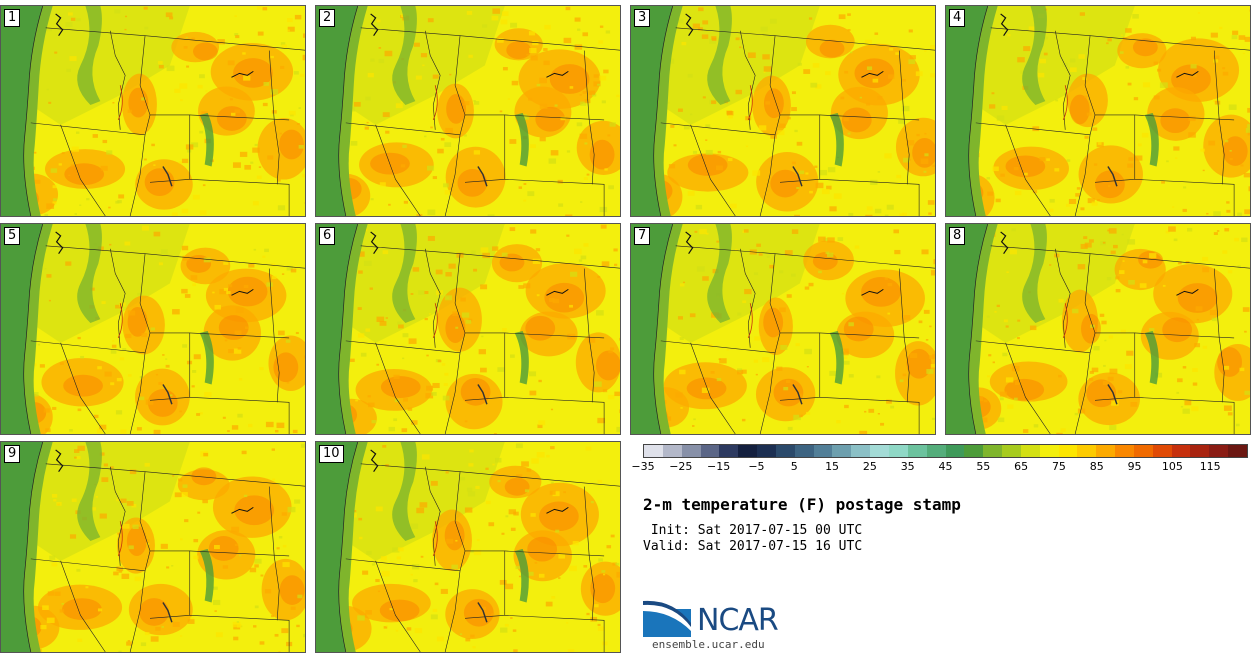  Describe the element at coordinates (642, 236) in the screenshot. I see `member-number-label: 7` at that location.